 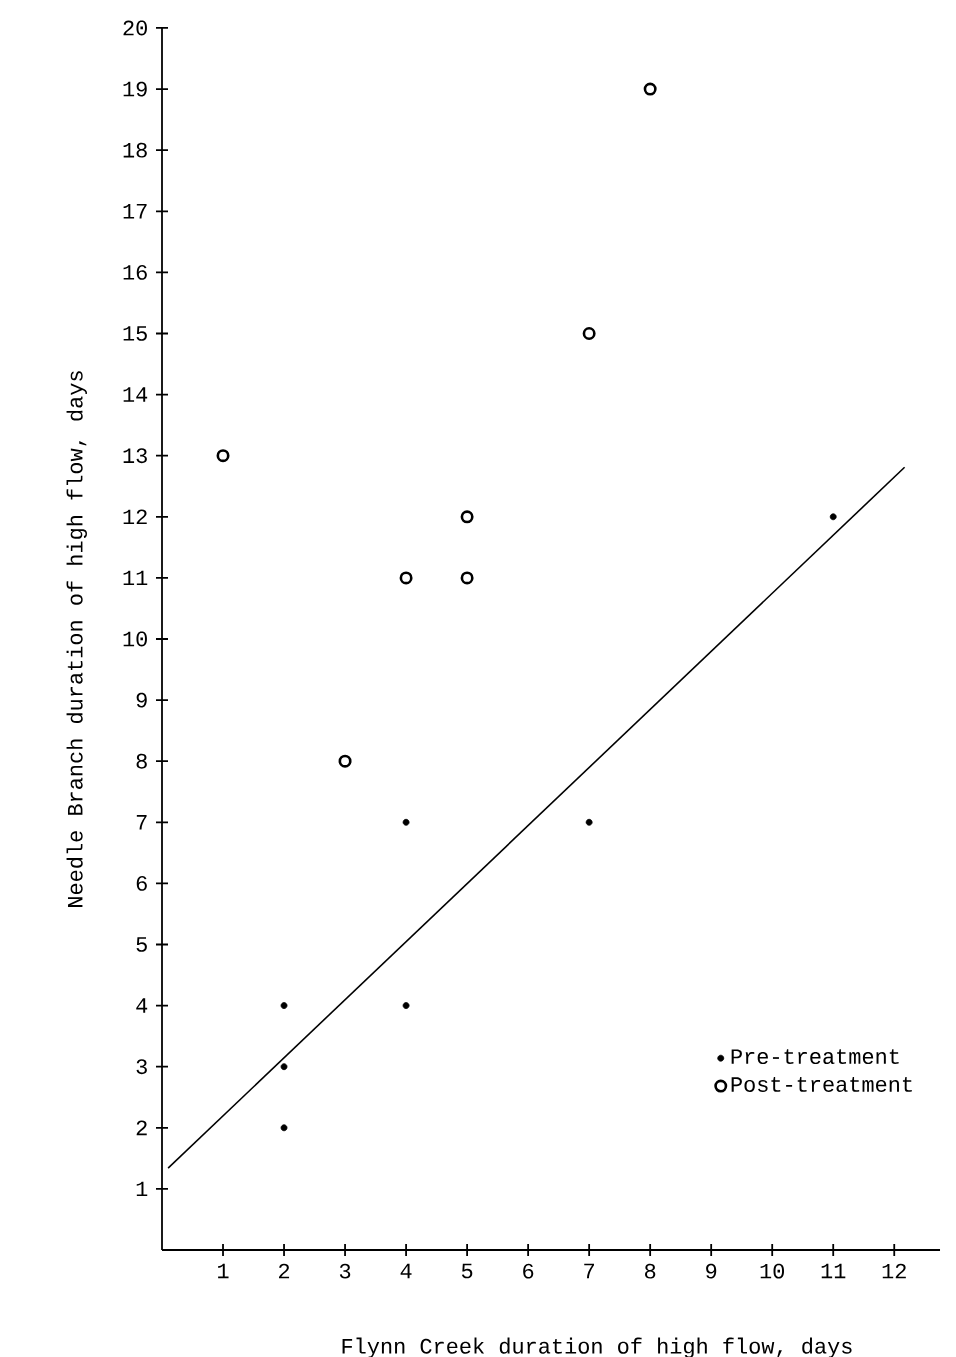 I want to click on x-tick-label: 3, so click(x=345, y=1271).